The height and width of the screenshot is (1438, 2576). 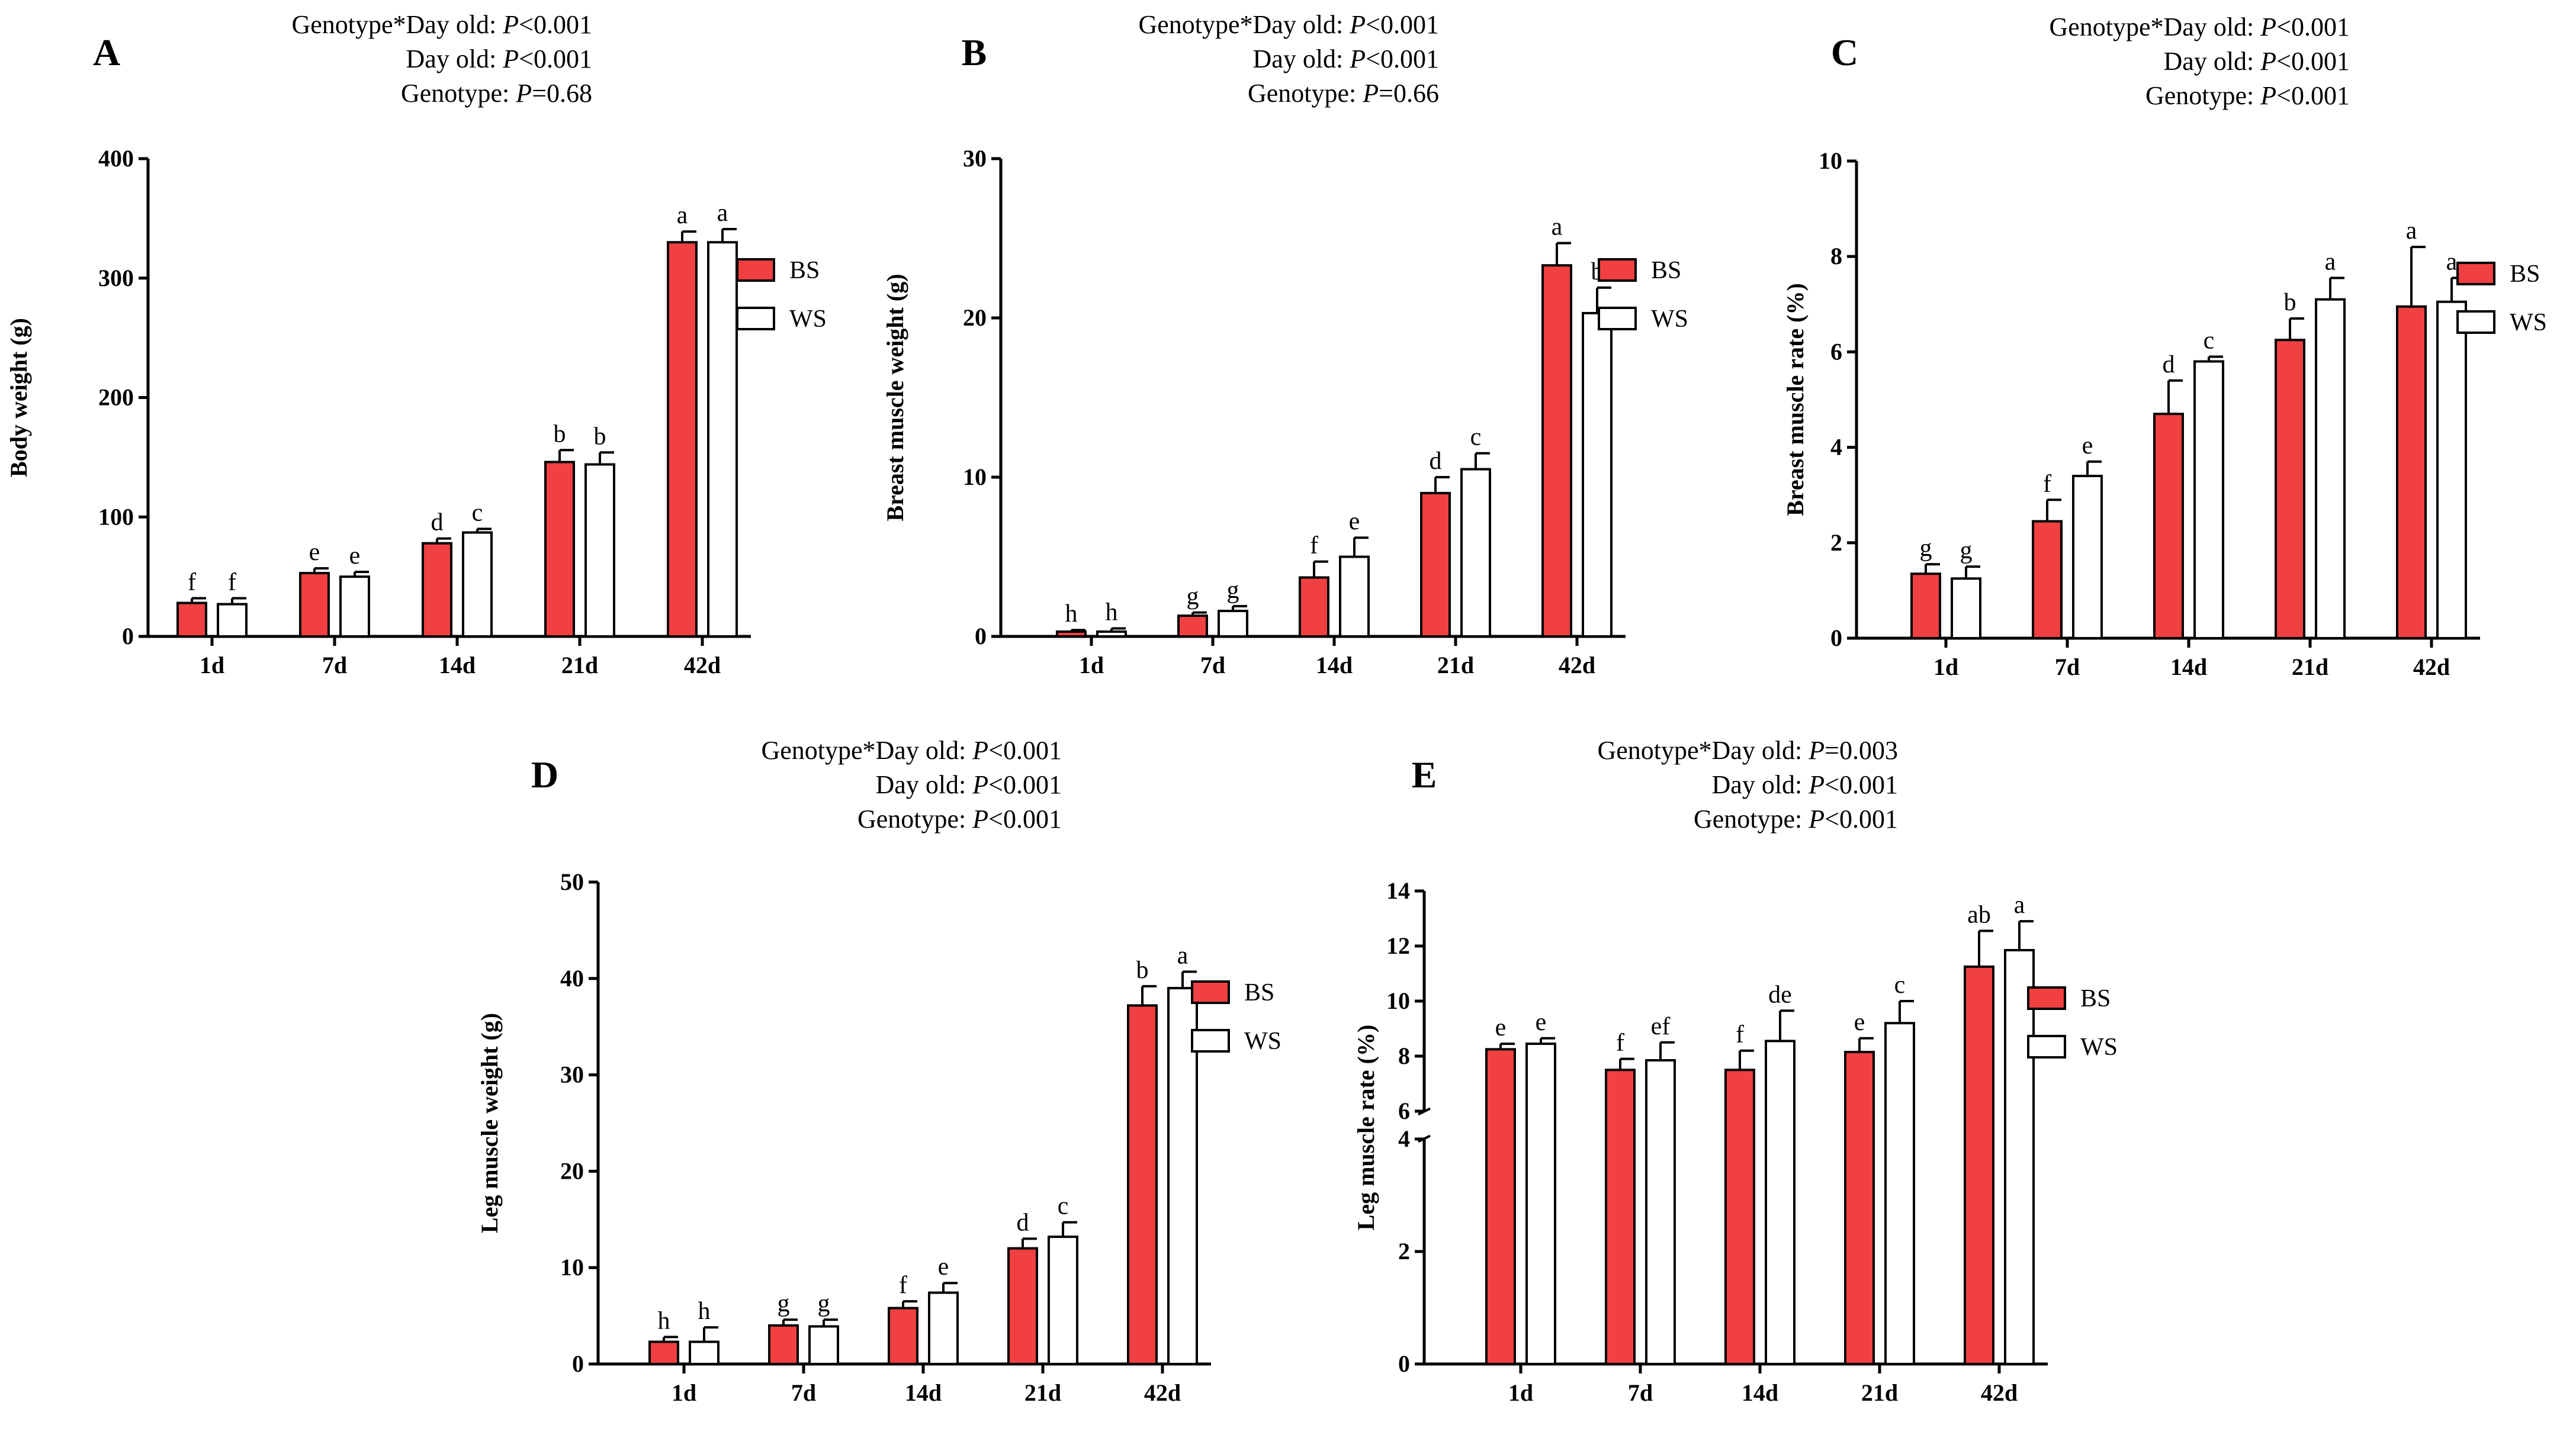 I want to click on y-tick-label: 2, so click(x=1404, y=1251).